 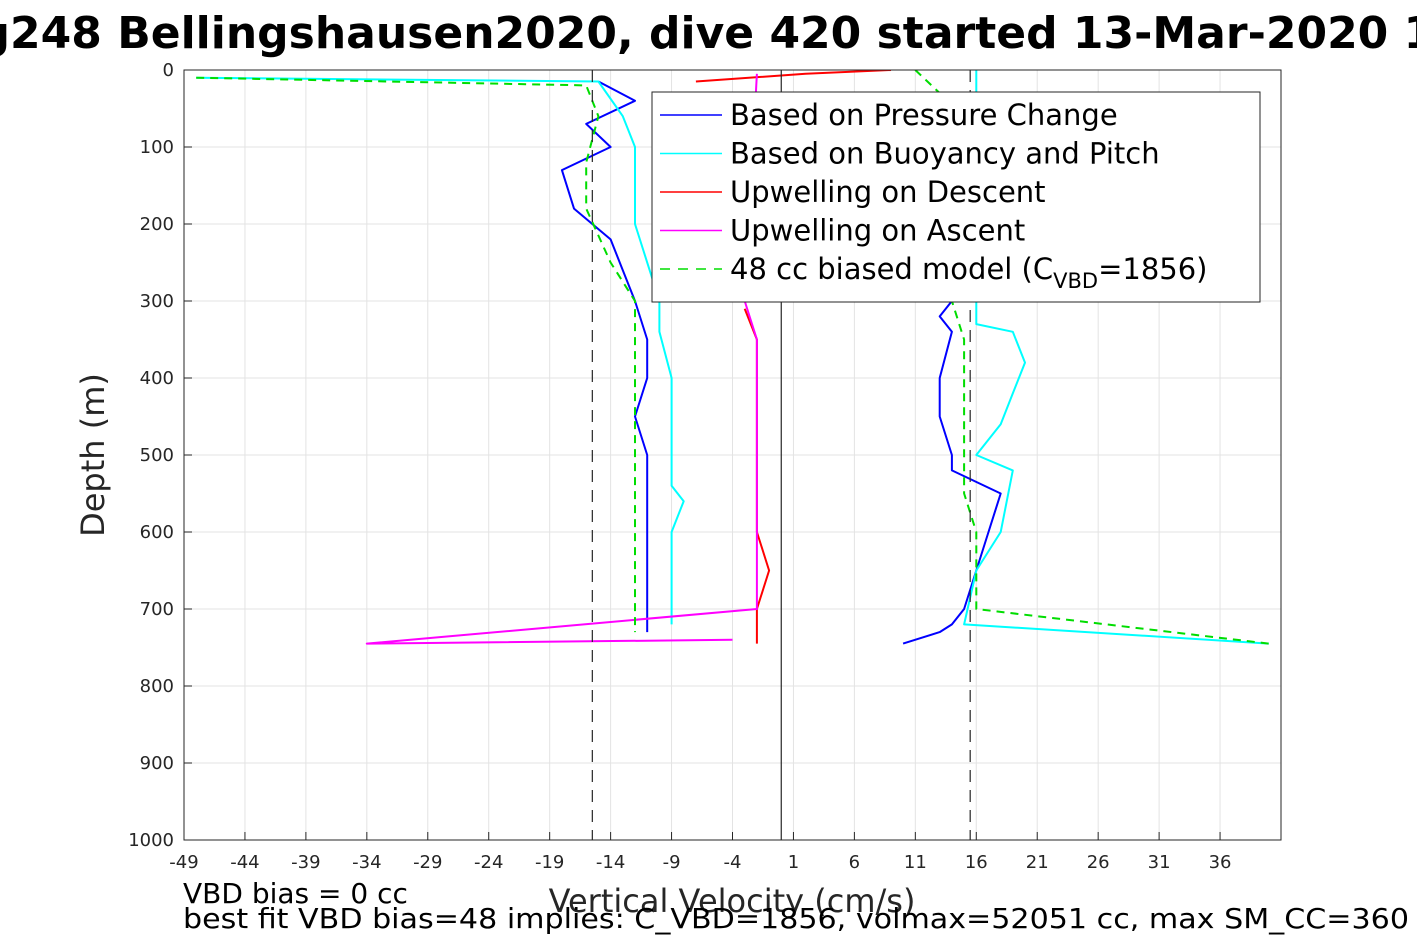 What do you see at coordinates (891, 269) in the screenshot?
I see `legend-label-prefix: 48 cc biased model (C` at bounding box center [891, 269].